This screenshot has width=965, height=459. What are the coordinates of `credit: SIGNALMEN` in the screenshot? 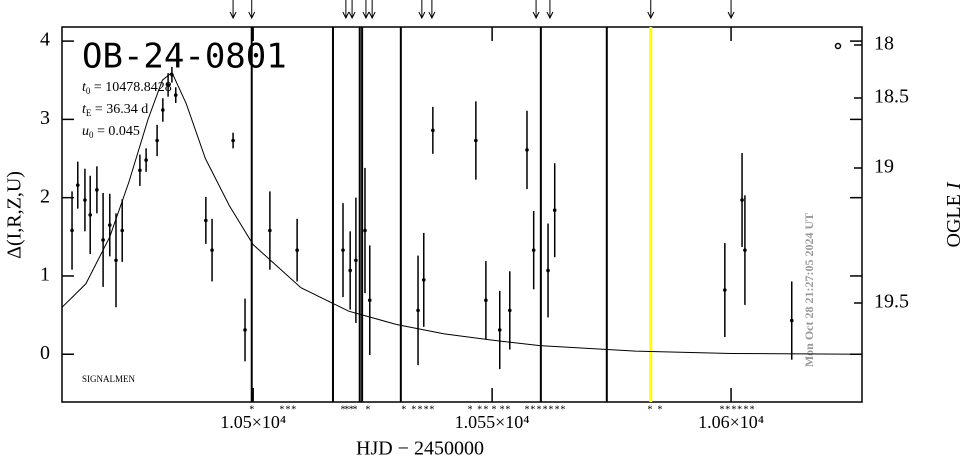 It's located at (108, 379).